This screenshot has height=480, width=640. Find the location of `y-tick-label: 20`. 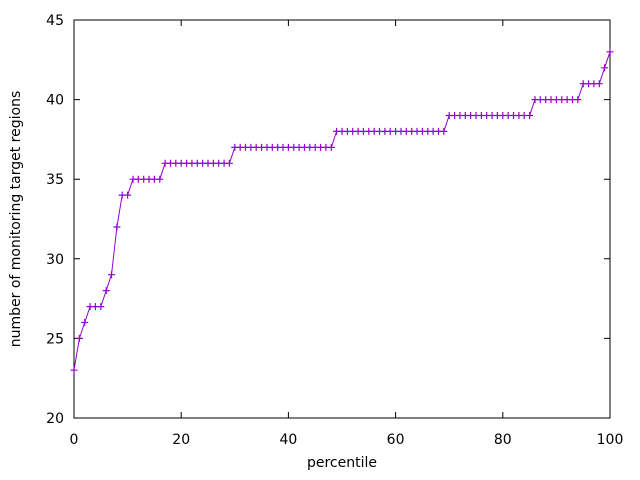

y-tick-label: 20 is located at coordinates (55, 419).